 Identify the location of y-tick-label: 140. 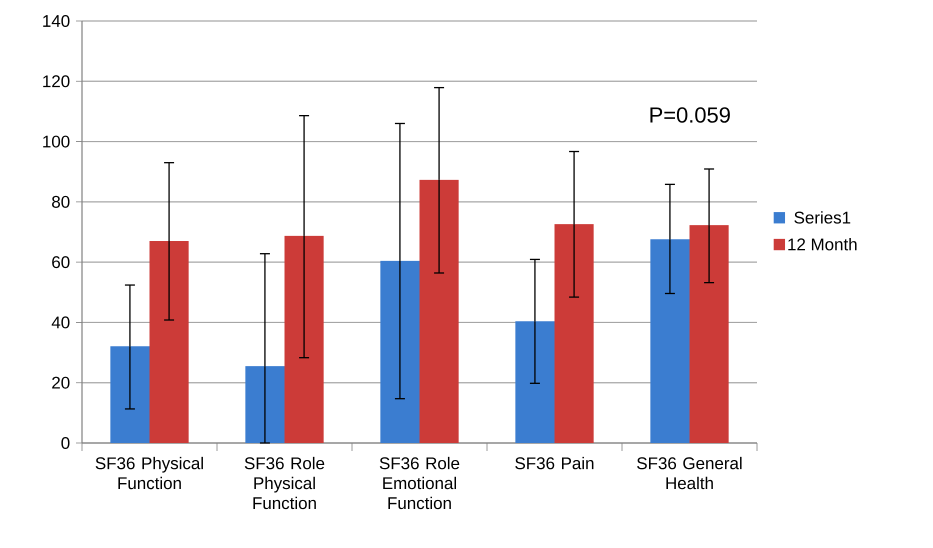
(56, 20).